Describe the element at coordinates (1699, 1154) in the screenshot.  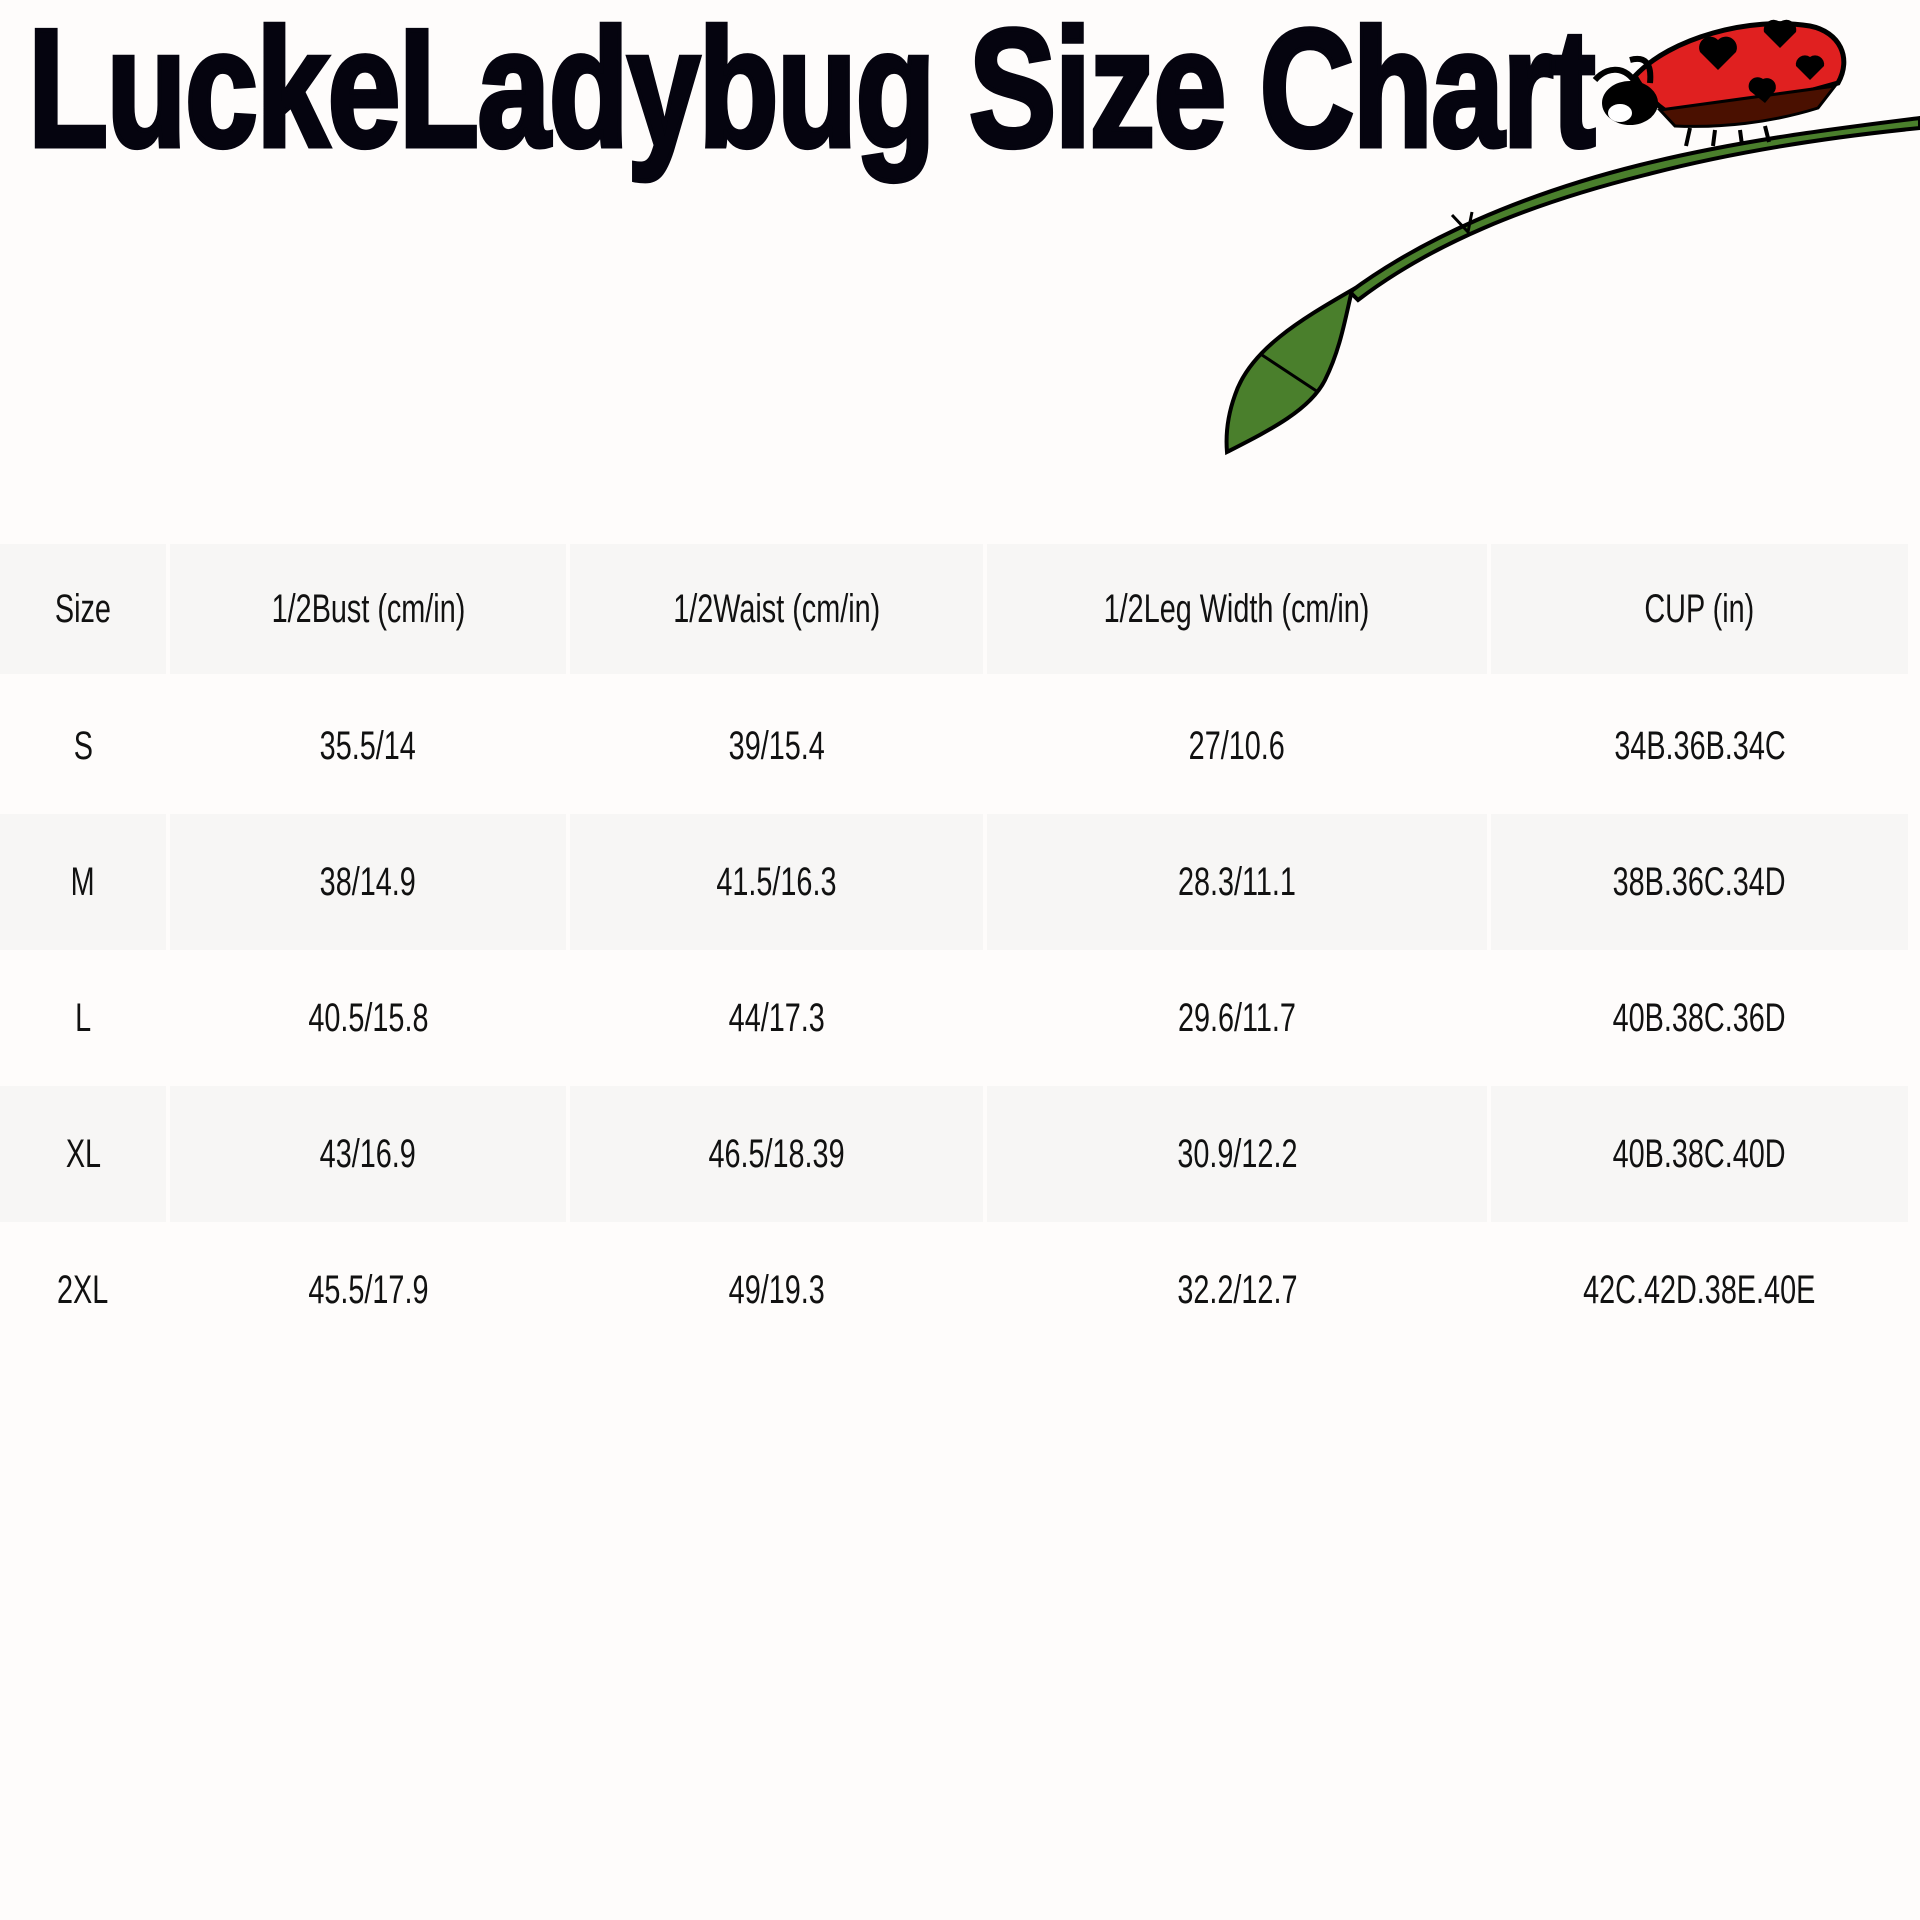
I see `table-cell: 40B.38C.40D` at that location.